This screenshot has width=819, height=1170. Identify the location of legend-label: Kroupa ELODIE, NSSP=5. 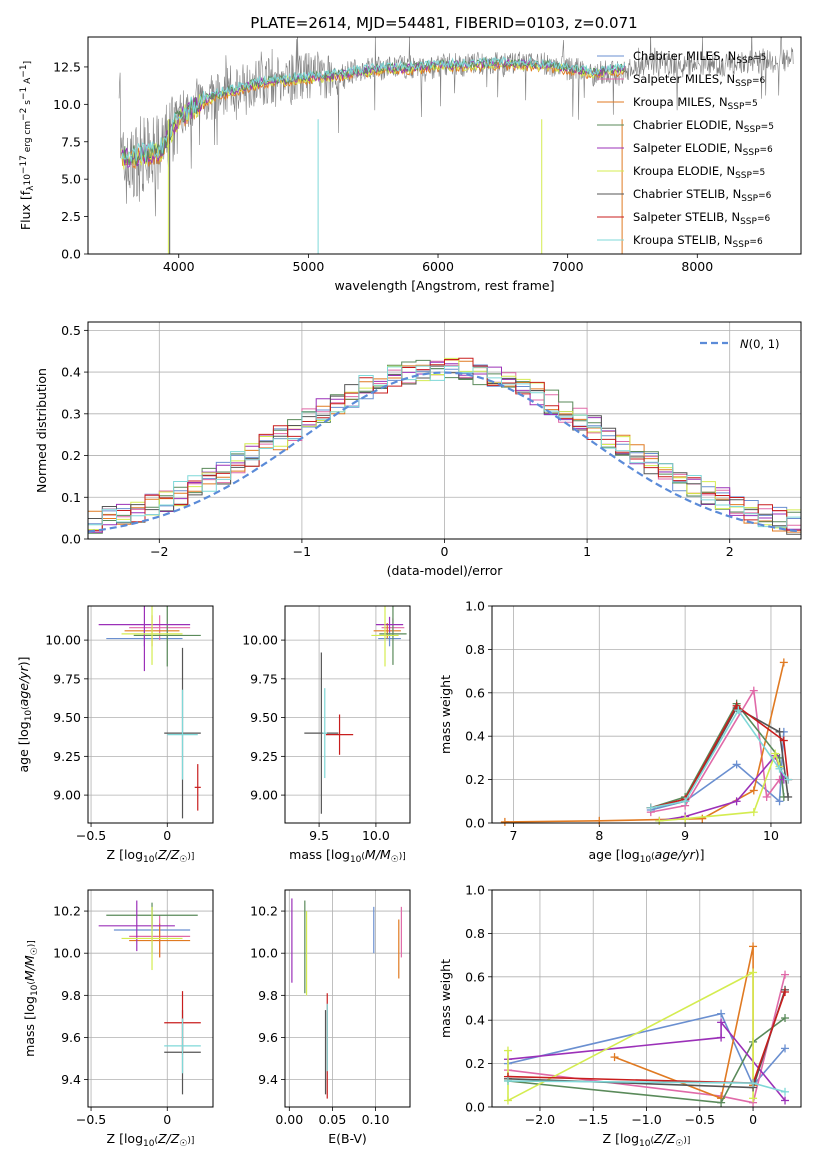
(699, 172).